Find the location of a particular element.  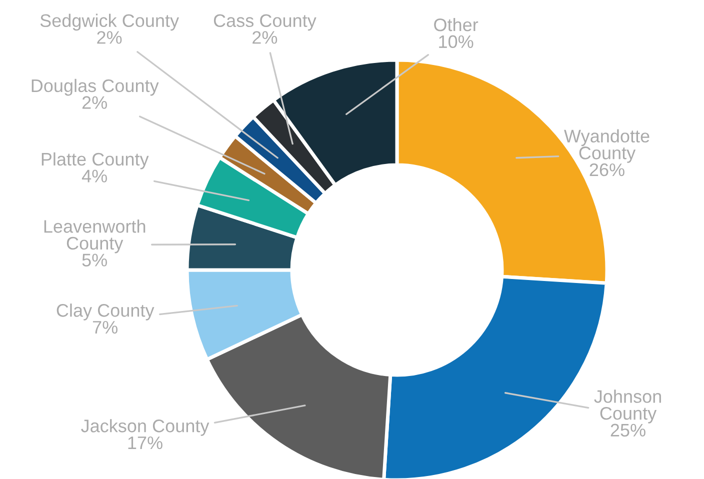

slice-label: Douglas County is located at coordinates (95, 87).